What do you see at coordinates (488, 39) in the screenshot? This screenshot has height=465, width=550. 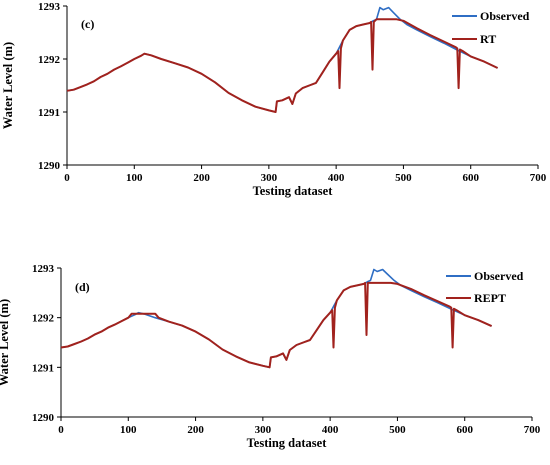 I see `legend-label-rt: RT` at bounding box center [488, 39].